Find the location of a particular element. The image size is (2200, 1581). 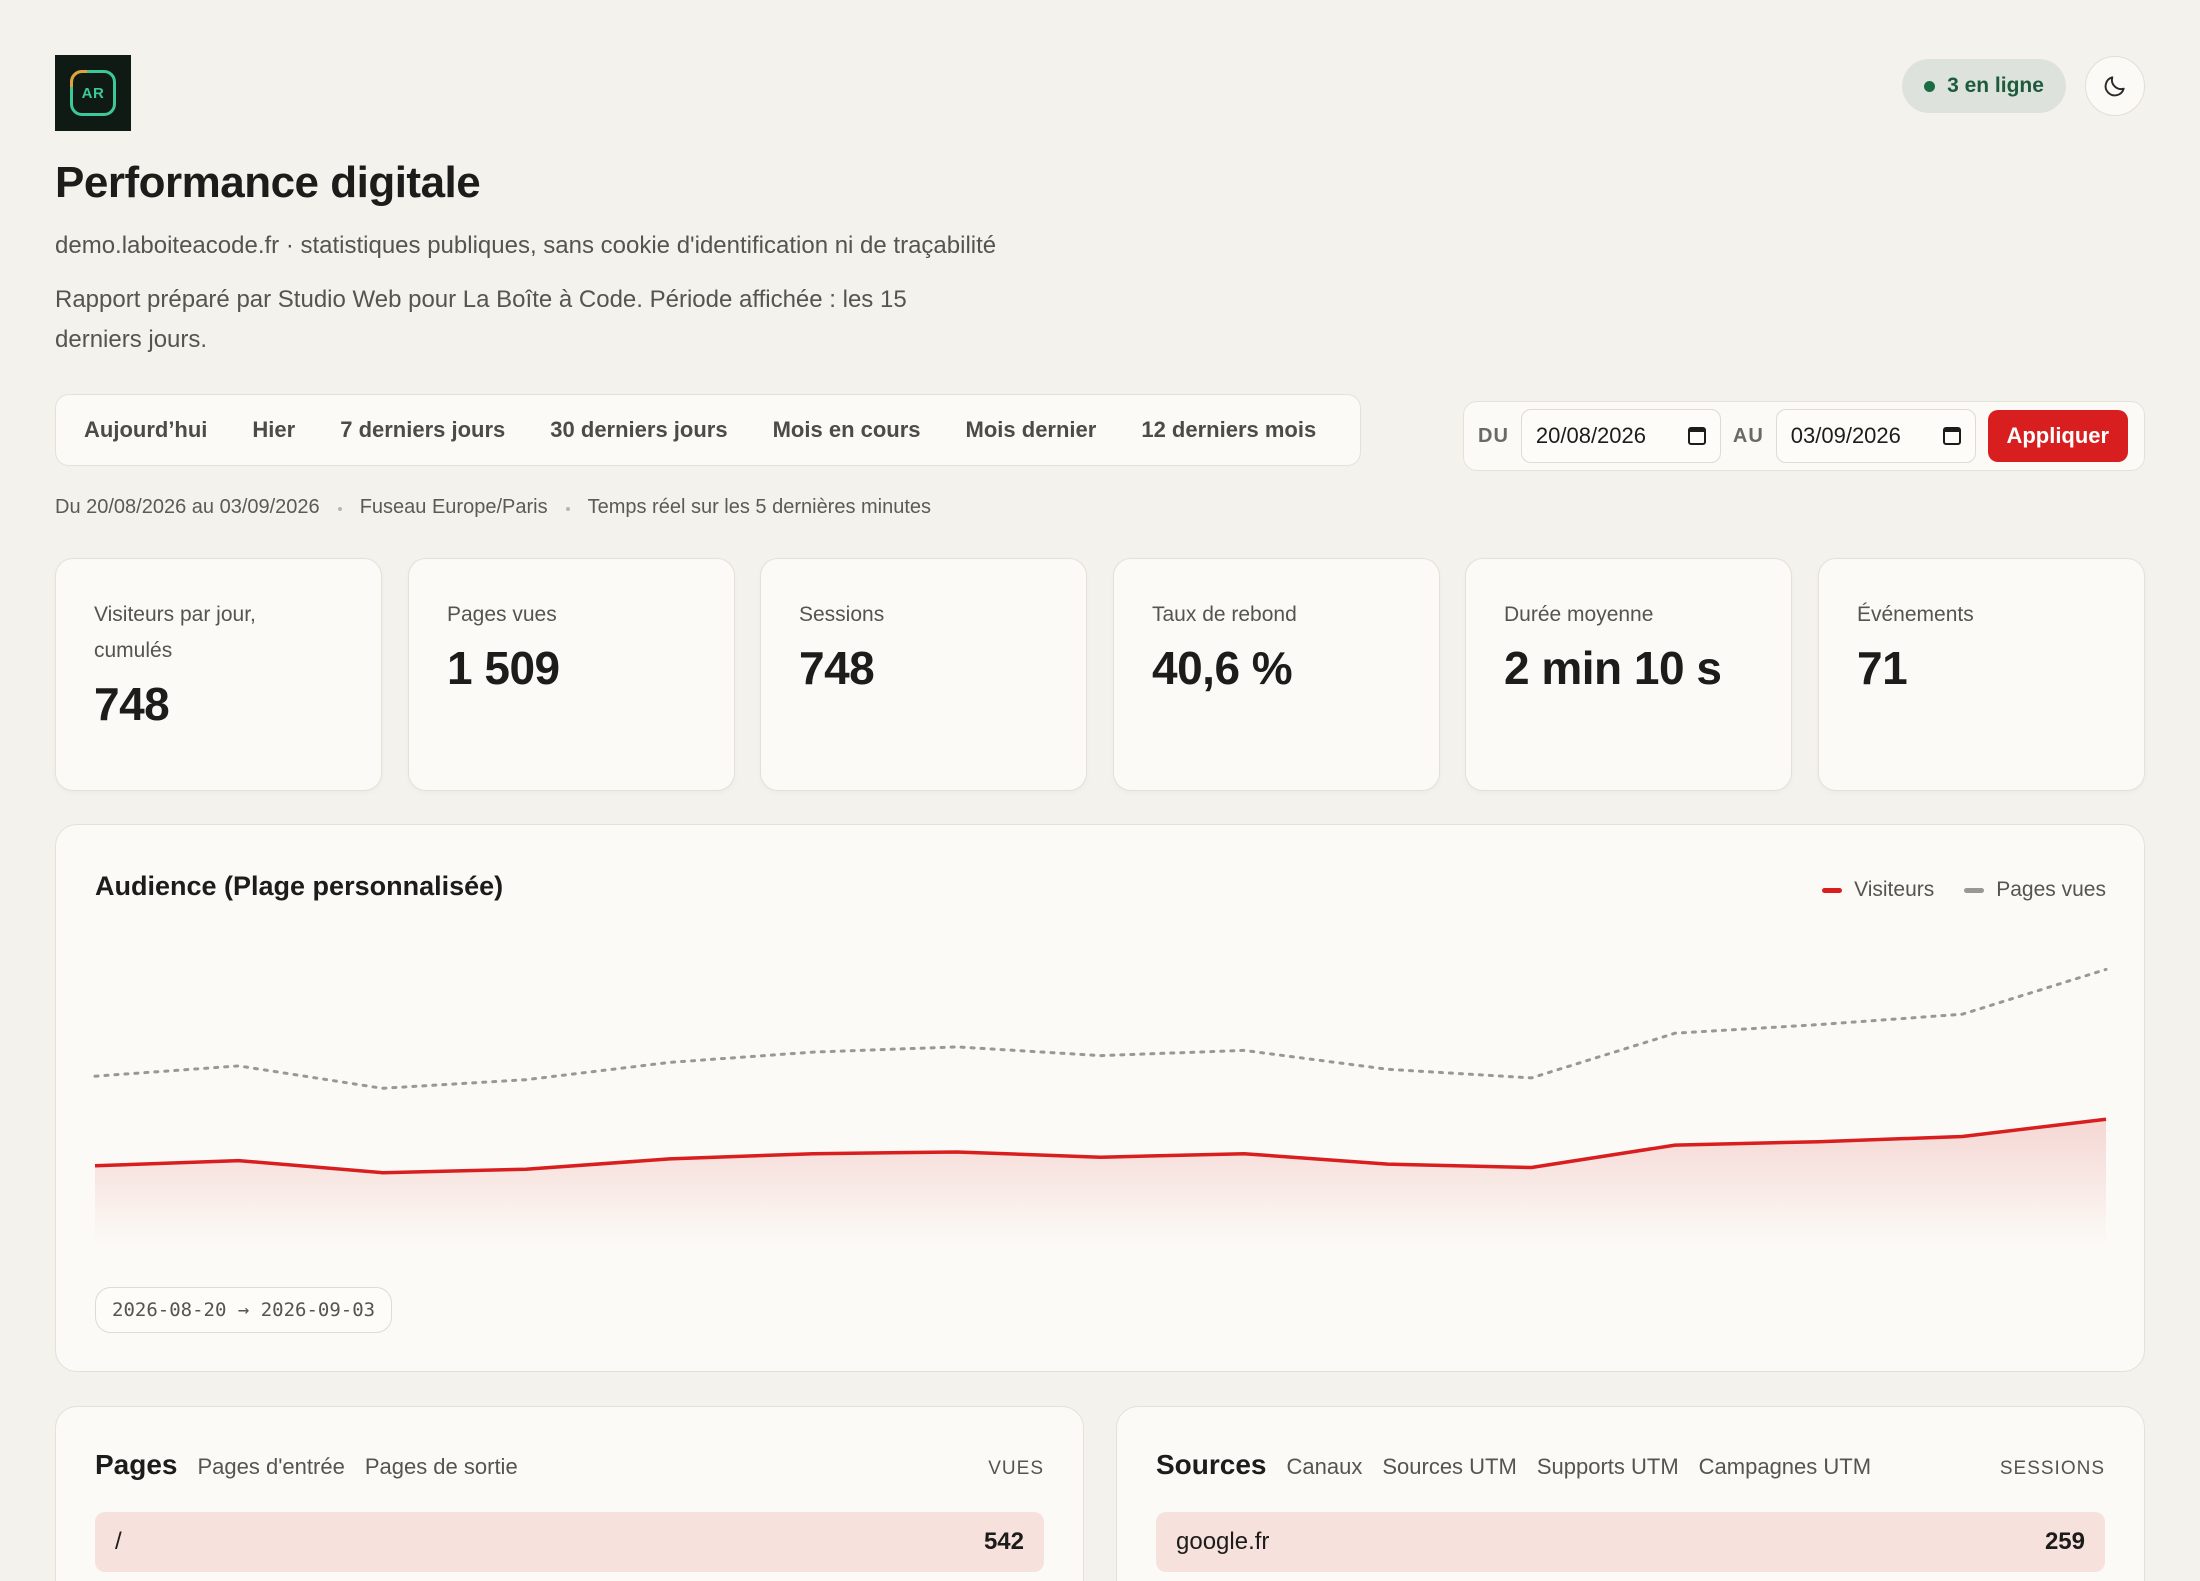

online-dot-icon is located at coordinates (1930, 86).